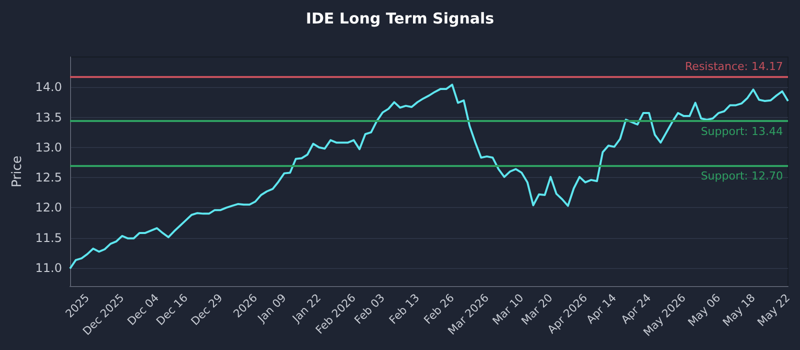 This screenshot has height=350, width=800. What do you see at coordinates (734, 66) in the screenshot?
I see `ref-line-label: Resistance: 14.17` at bounding box center [734, 66].